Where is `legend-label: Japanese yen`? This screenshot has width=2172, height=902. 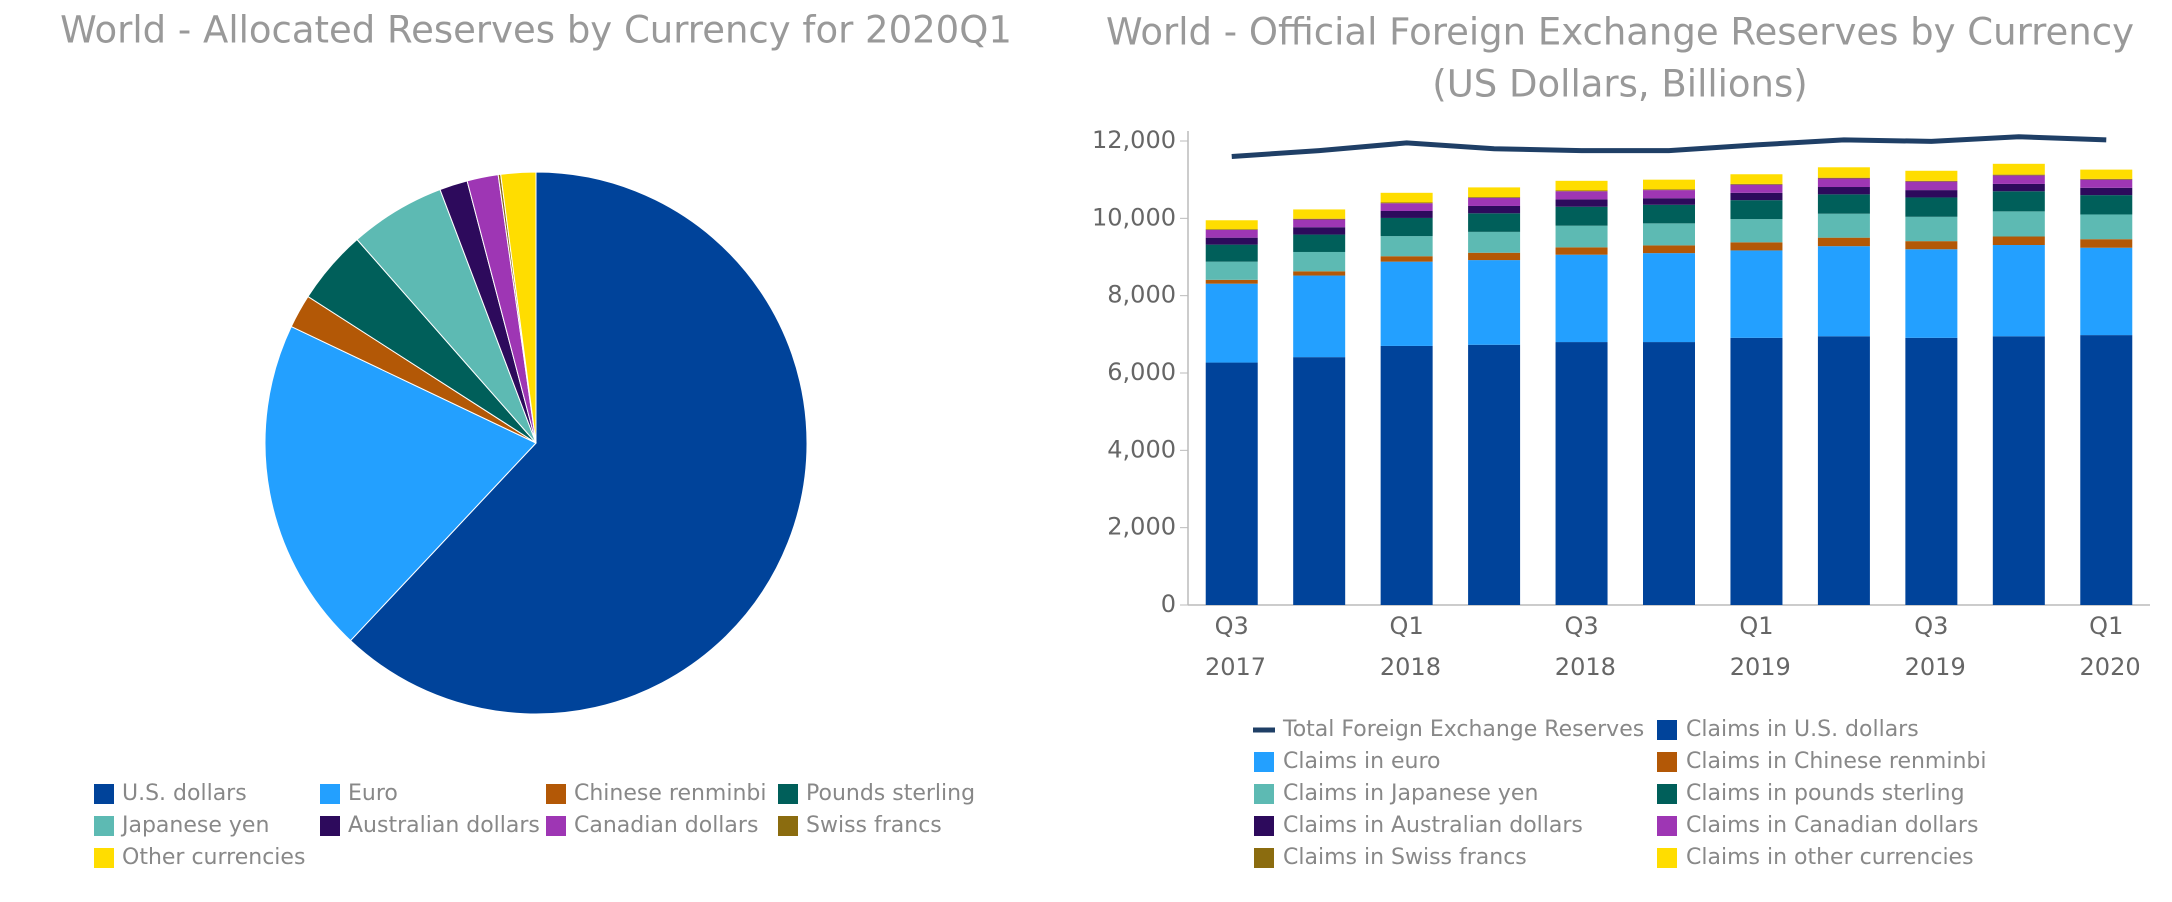 legend-label: Japanese yen is located at coordinates (194, 825).